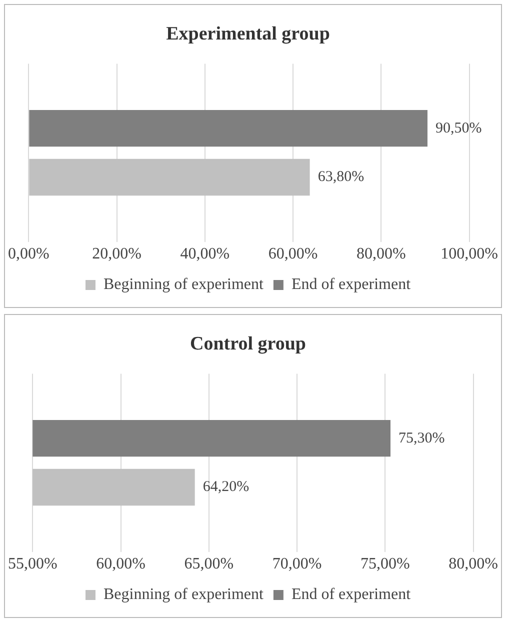 The height and width of the screenshot is (644, 508). What do you see at coordinates (248, 343) in the screenshot?
I see `chart-title: Control group` at bounding box center [248, 343].